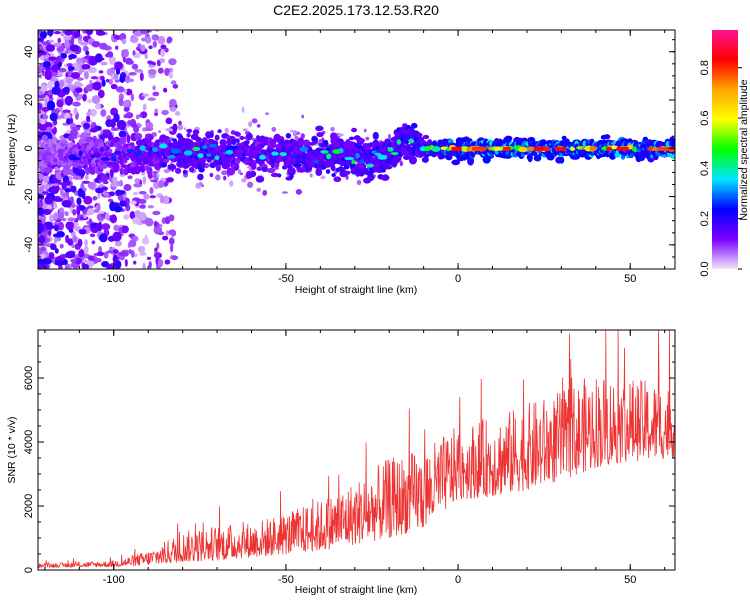 The height and width of the screenshot is (600, 750). What do you see at coordinates (29, 52) in the screenshot?
I see `y-tick-label: 40` at bounding box center [29, 52].